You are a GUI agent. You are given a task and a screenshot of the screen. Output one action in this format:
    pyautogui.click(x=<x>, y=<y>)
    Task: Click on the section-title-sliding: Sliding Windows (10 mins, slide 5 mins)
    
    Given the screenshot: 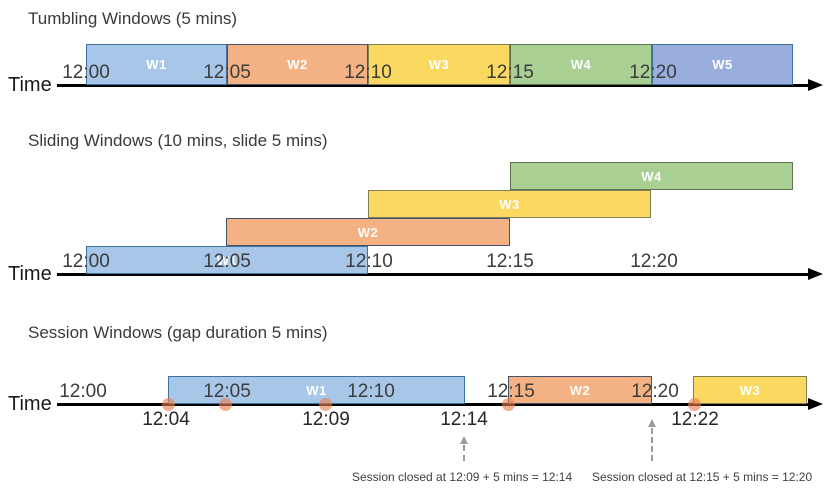 What is the action you would take?
    pyautogui.click(x=178, y=140)
    